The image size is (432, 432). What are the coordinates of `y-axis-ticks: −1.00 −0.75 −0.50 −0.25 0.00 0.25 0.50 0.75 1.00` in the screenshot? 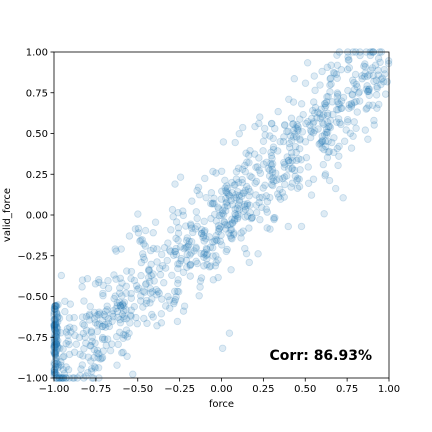 It's located at (35, 216).